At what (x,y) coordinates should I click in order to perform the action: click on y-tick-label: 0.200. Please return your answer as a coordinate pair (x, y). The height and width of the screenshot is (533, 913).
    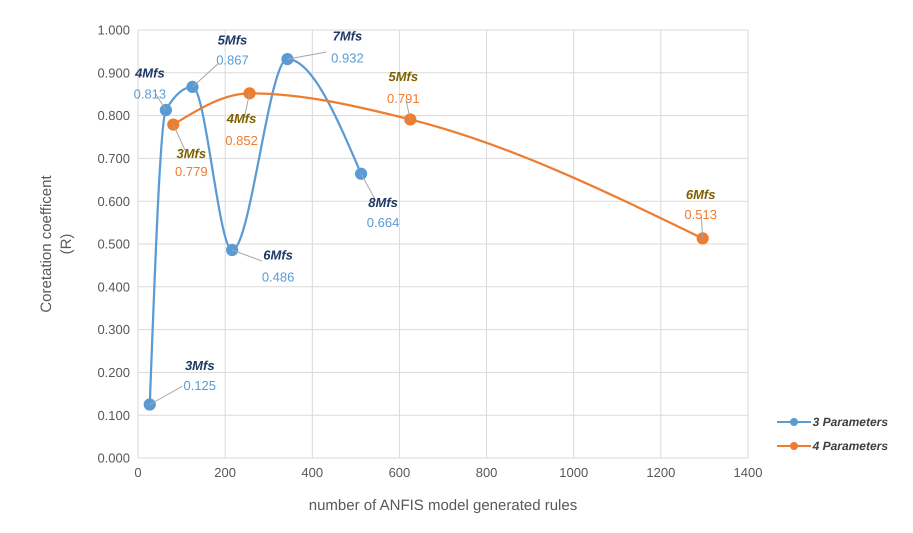
    Looking at the image, I should click on (113, 372).